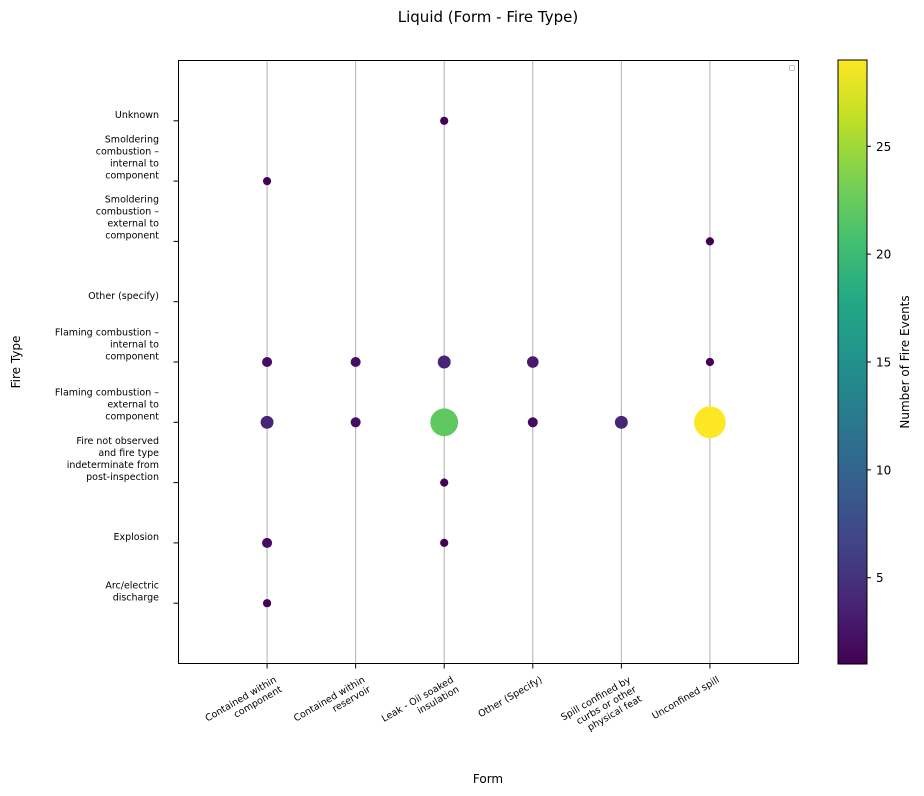 The width and height of the screenshot is (924, 796). What do you see at coordinates (883, 147) in the screenshot?
I see `colorbar-tick-label: 25` at bounding box center [883, 147].